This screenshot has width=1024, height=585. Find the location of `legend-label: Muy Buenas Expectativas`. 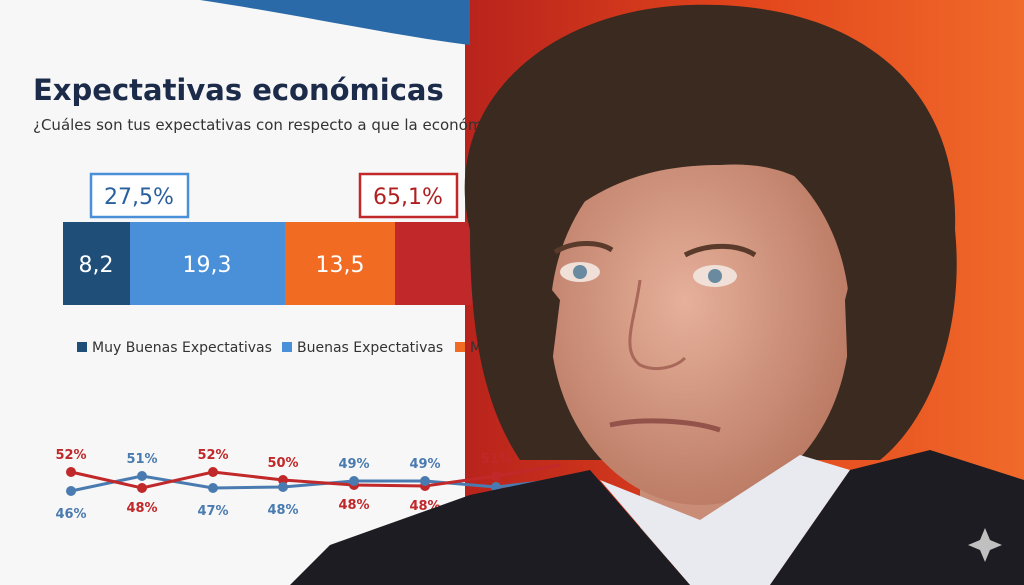

legend-label: Muy Buenas Expectativas is located at coordinates (182, 348).